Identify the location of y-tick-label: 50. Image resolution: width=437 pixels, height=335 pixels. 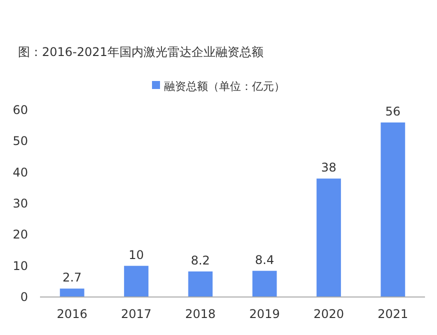
(20, 141).